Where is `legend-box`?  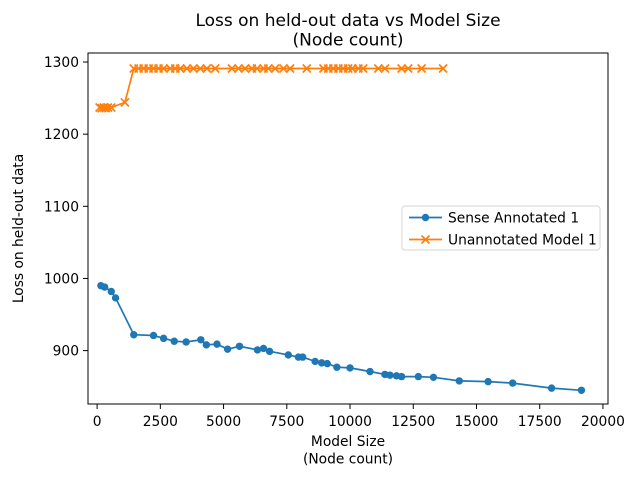
legend-box is located at coordinates (501, 228).